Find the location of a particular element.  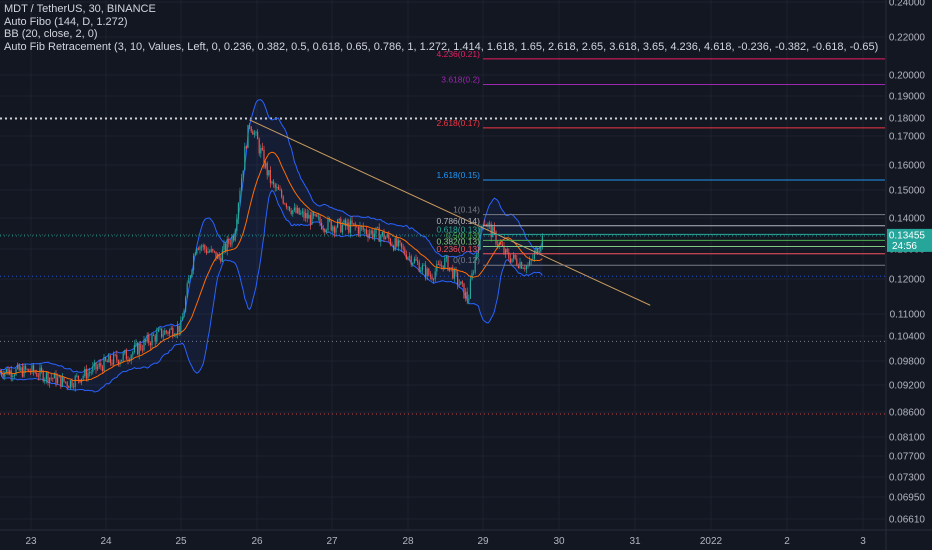

price-axis-tick: 0.20000 is located at coordinates (907, 76).